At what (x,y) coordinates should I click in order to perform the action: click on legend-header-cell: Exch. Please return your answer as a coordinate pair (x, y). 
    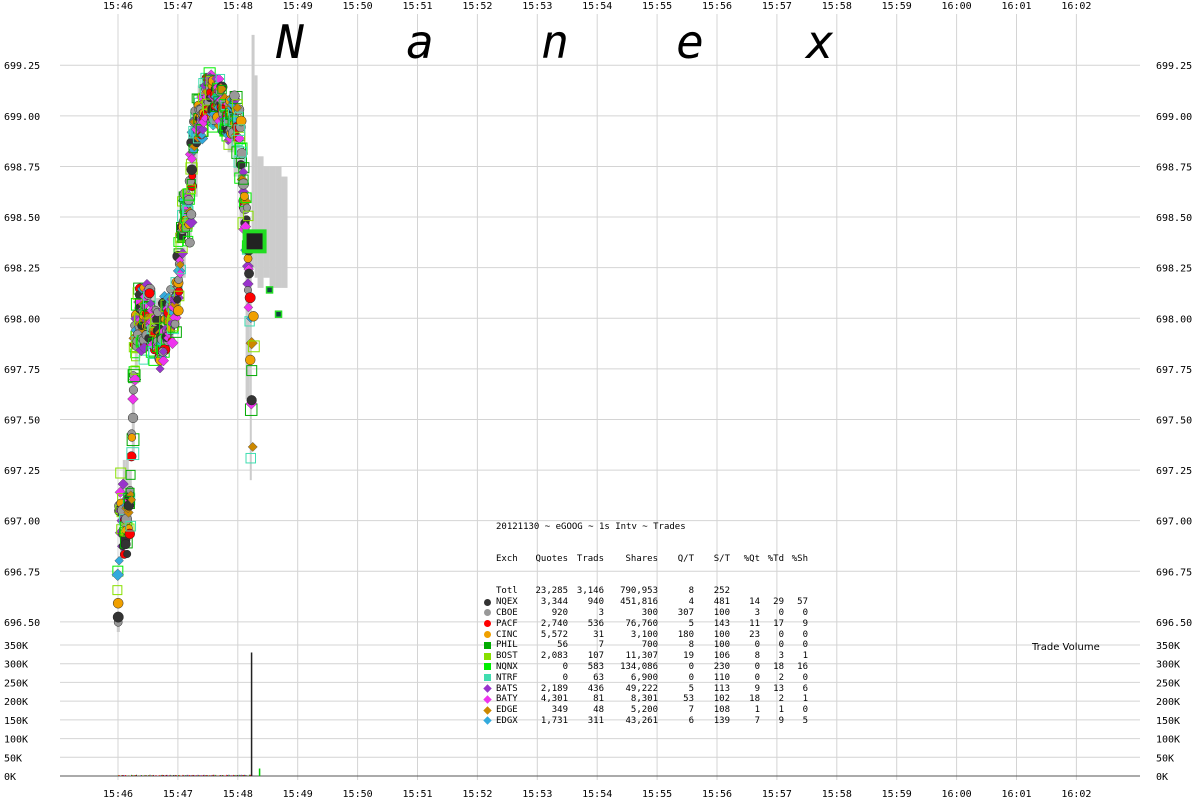
    Looking at the image, I should click on (507, 558).